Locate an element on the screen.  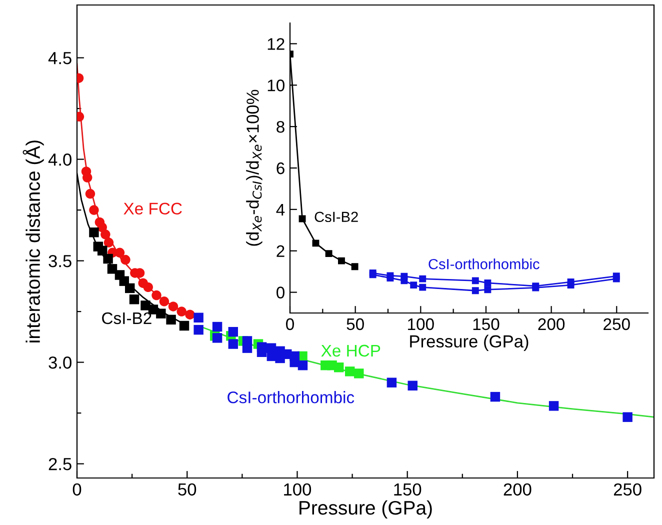
y-axis-title: interatomic distance (Å) is located at coordinates (33, 241).